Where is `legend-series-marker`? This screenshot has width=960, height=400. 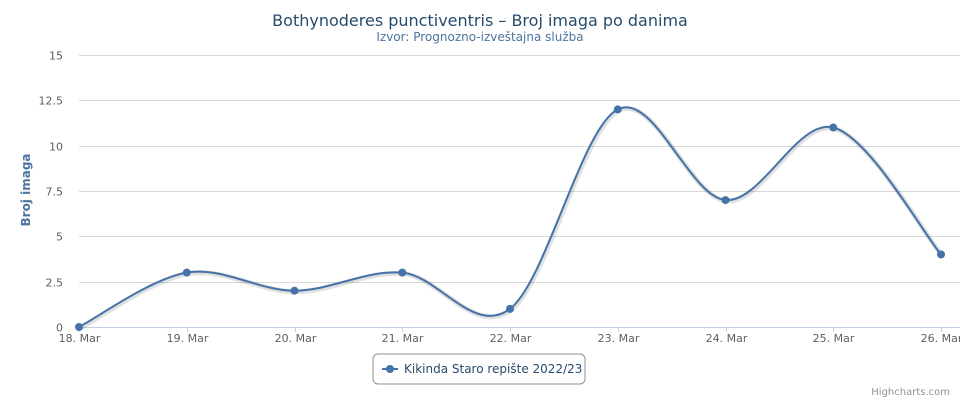
legend-series-marker is located at coordinates (390, 369).